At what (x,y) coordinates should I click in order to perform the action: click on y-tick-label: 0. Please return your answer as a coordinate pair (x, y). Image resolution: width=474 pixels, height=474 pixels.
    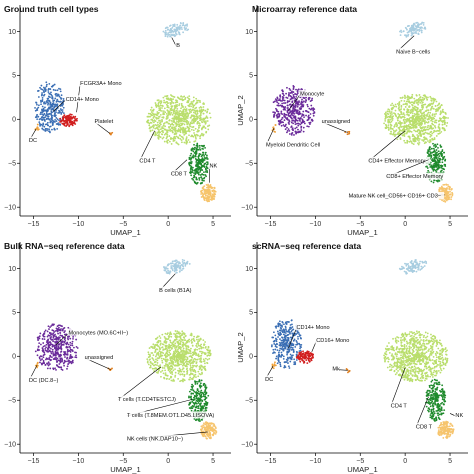
    Looking at the image, I should click on (251, 120).